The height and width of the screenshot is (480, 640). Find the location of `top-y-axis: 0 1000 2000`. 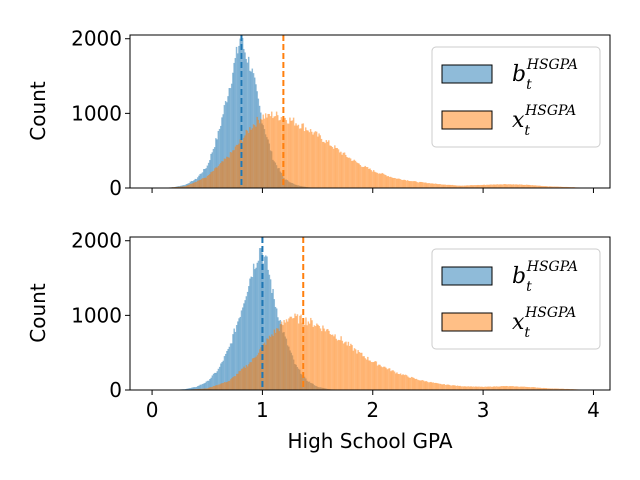

top-y-axis: 0 1000 2000 is located at coordinates (100, 113).